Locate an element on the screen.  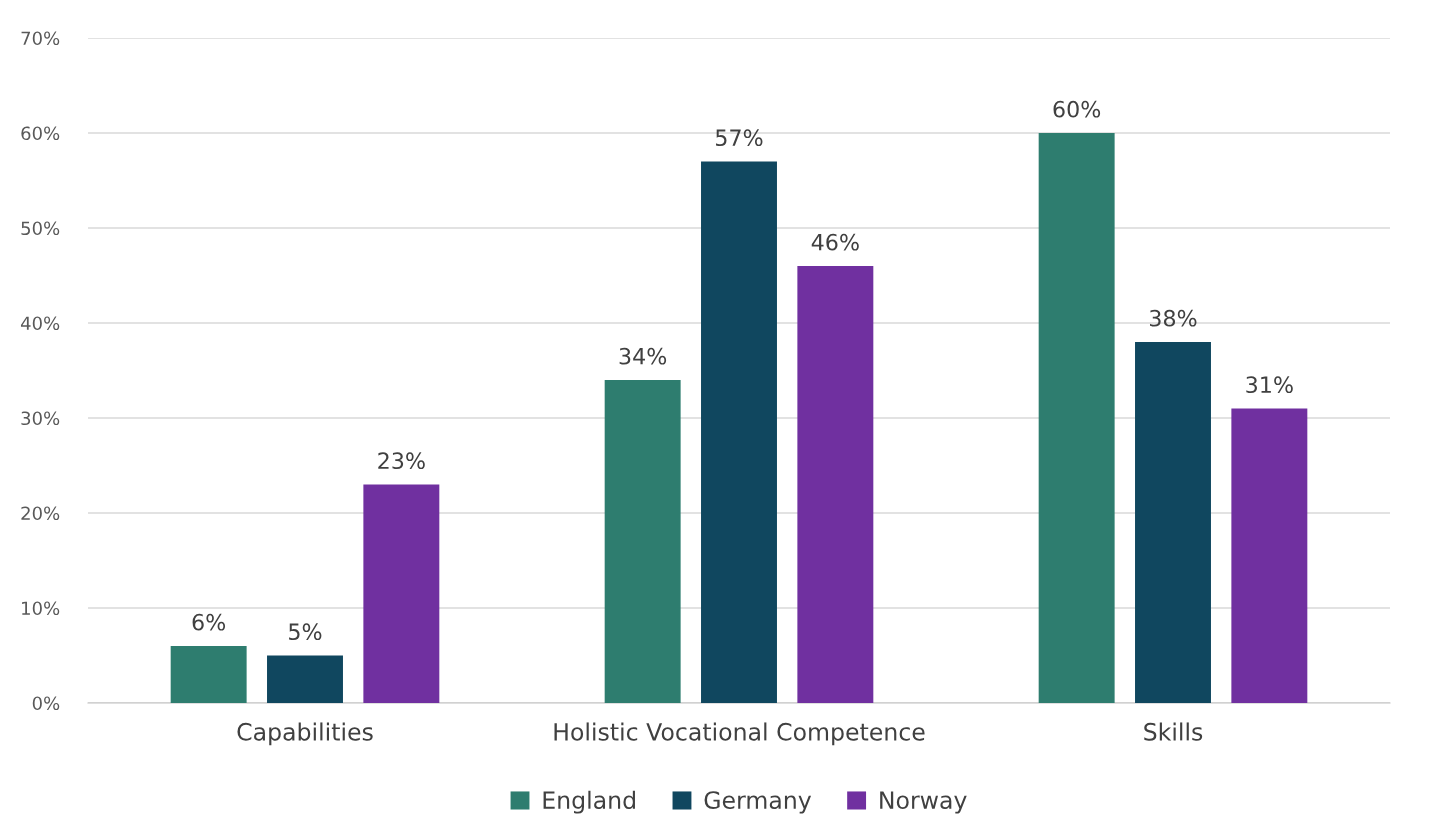
legend-label: England is located at coordinates (589, 802).